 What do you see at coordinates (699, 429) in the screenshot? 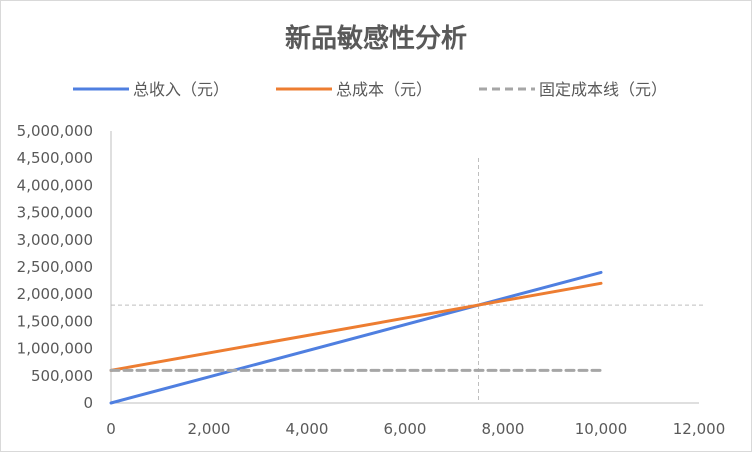
I see `x-tick-label: 12,000` at bounding box center [699, 429].